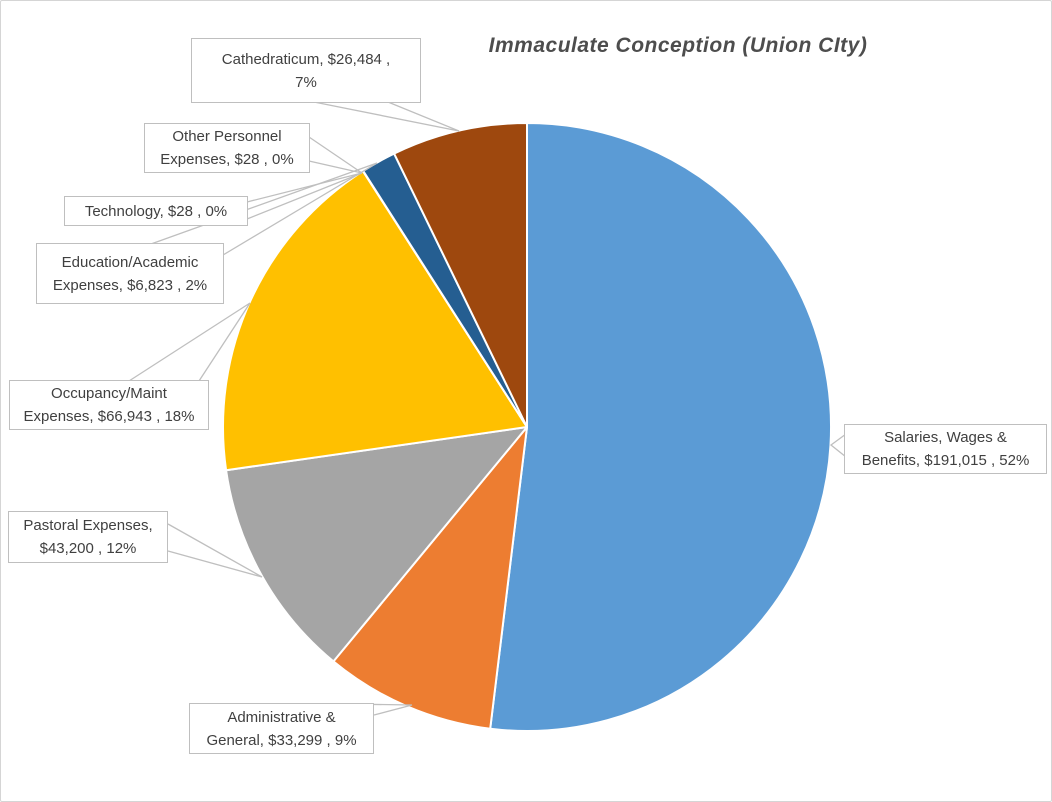 Image resolution: width=1052 pixels, height=802 pixels. Describe the element at coordinates (109, 416) in the screenshot. I see `data-label-line: Expenses, $66,943 , 18%` at that location.